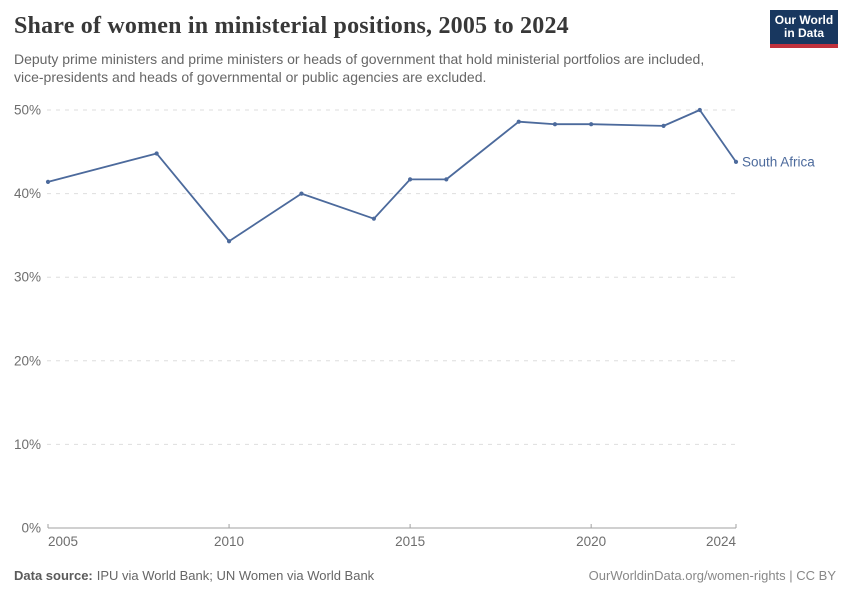 Image resolution: width=850 pixels, height=600 pixels. I want to click on y-tick-label: 0%, so click(31, 528).